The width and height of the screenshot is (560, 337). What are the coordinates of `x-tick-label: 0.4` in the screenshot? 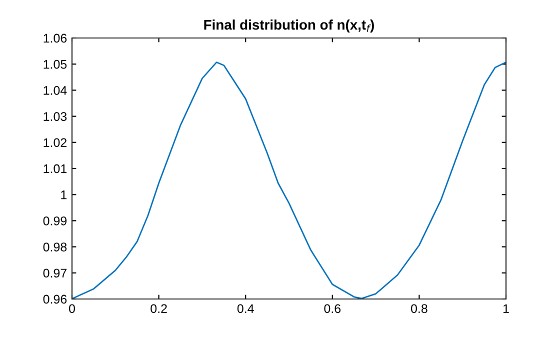 It's located at (245, 309).